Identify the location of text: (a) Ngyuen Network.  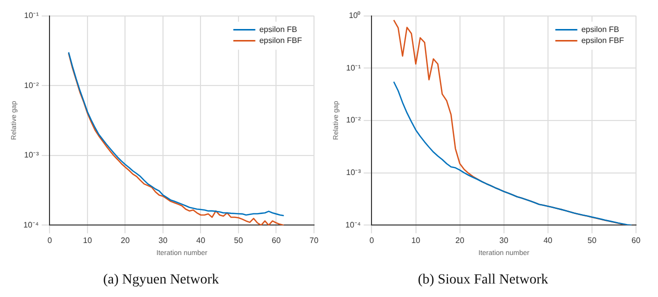
(161, 280).